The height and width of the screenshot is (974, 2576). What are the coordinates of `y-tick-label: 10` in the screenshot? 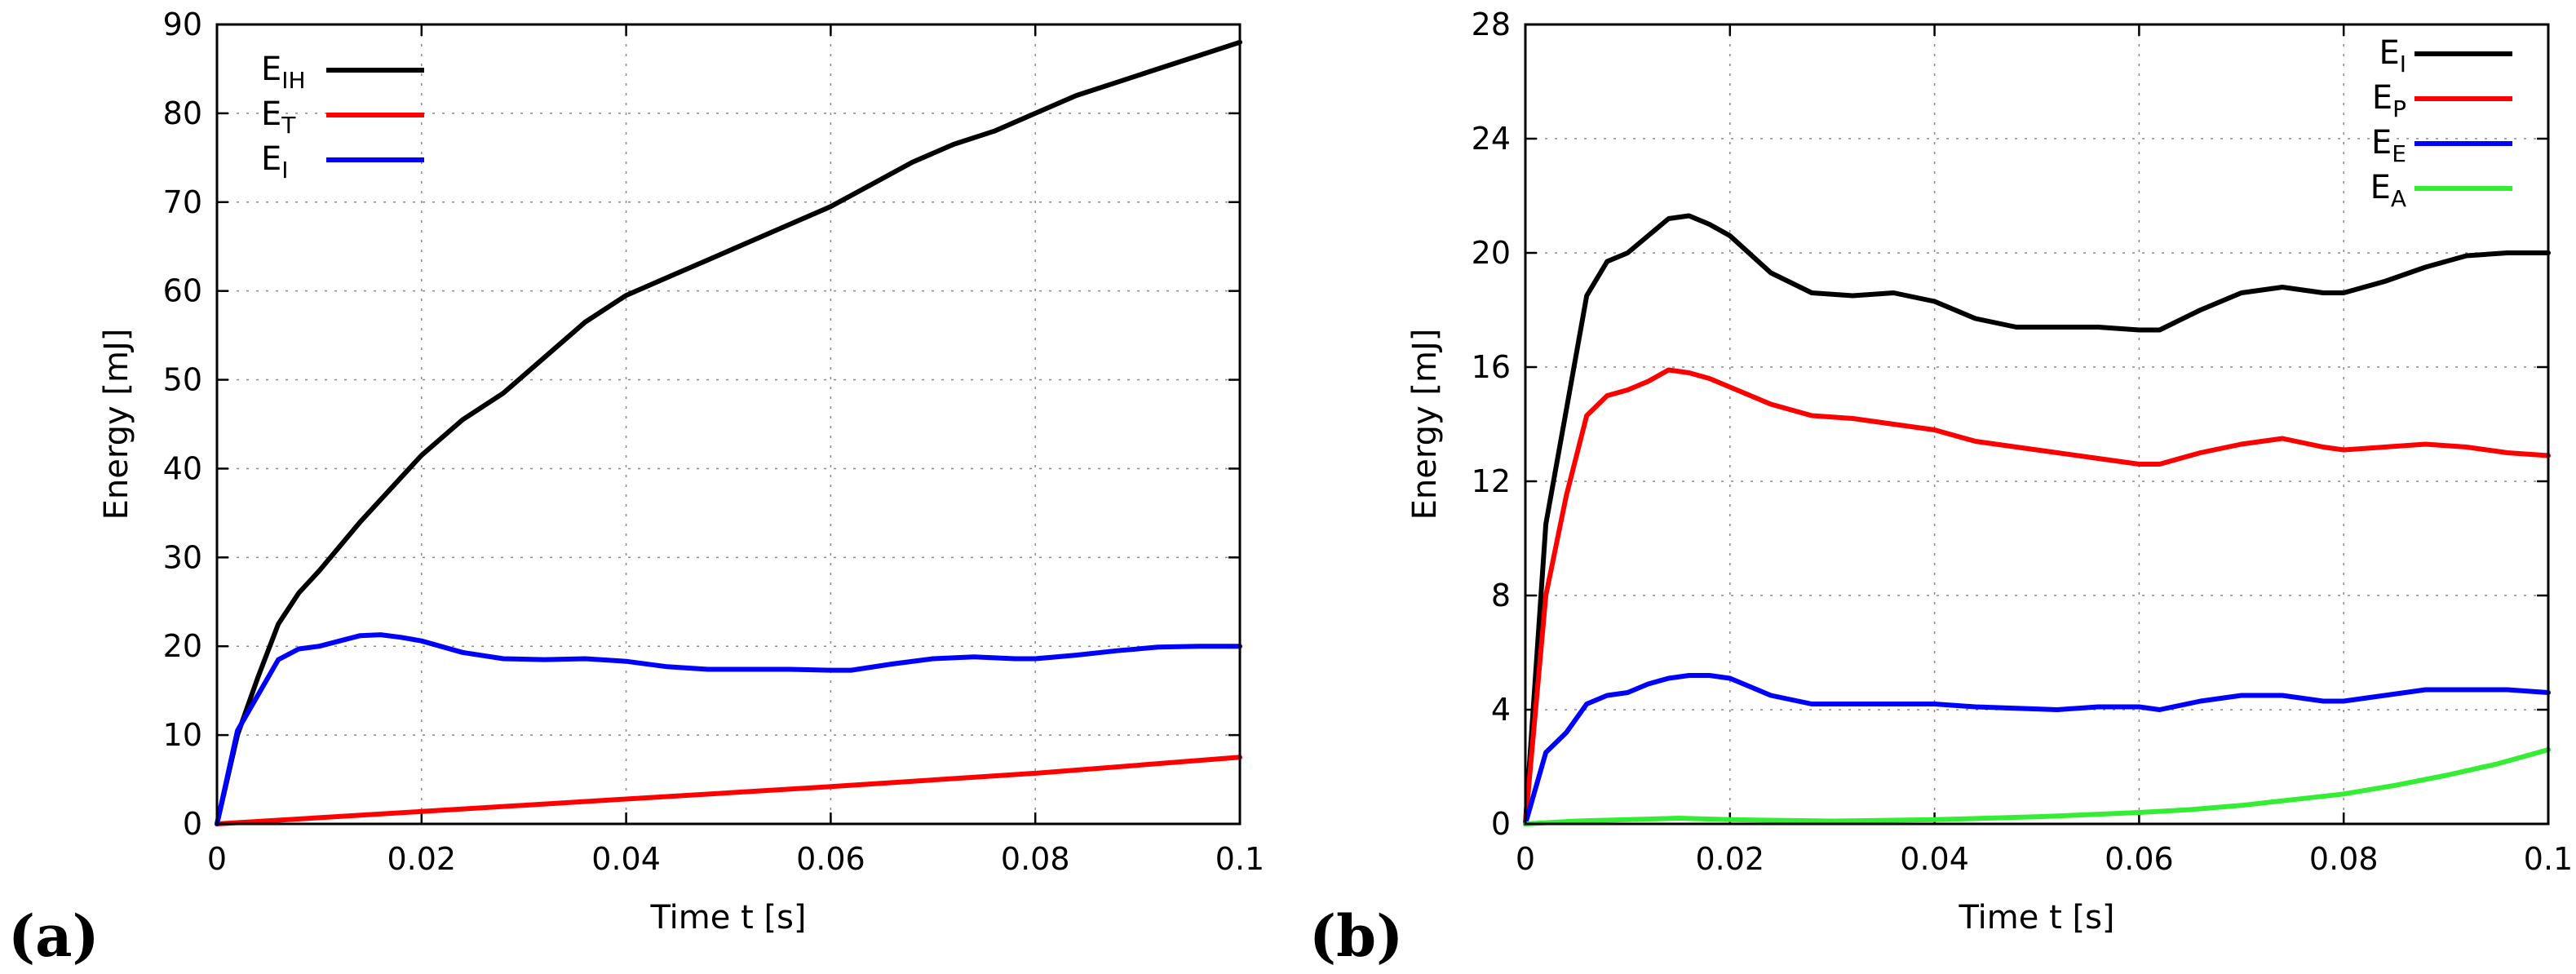 It's located at (182, 735).